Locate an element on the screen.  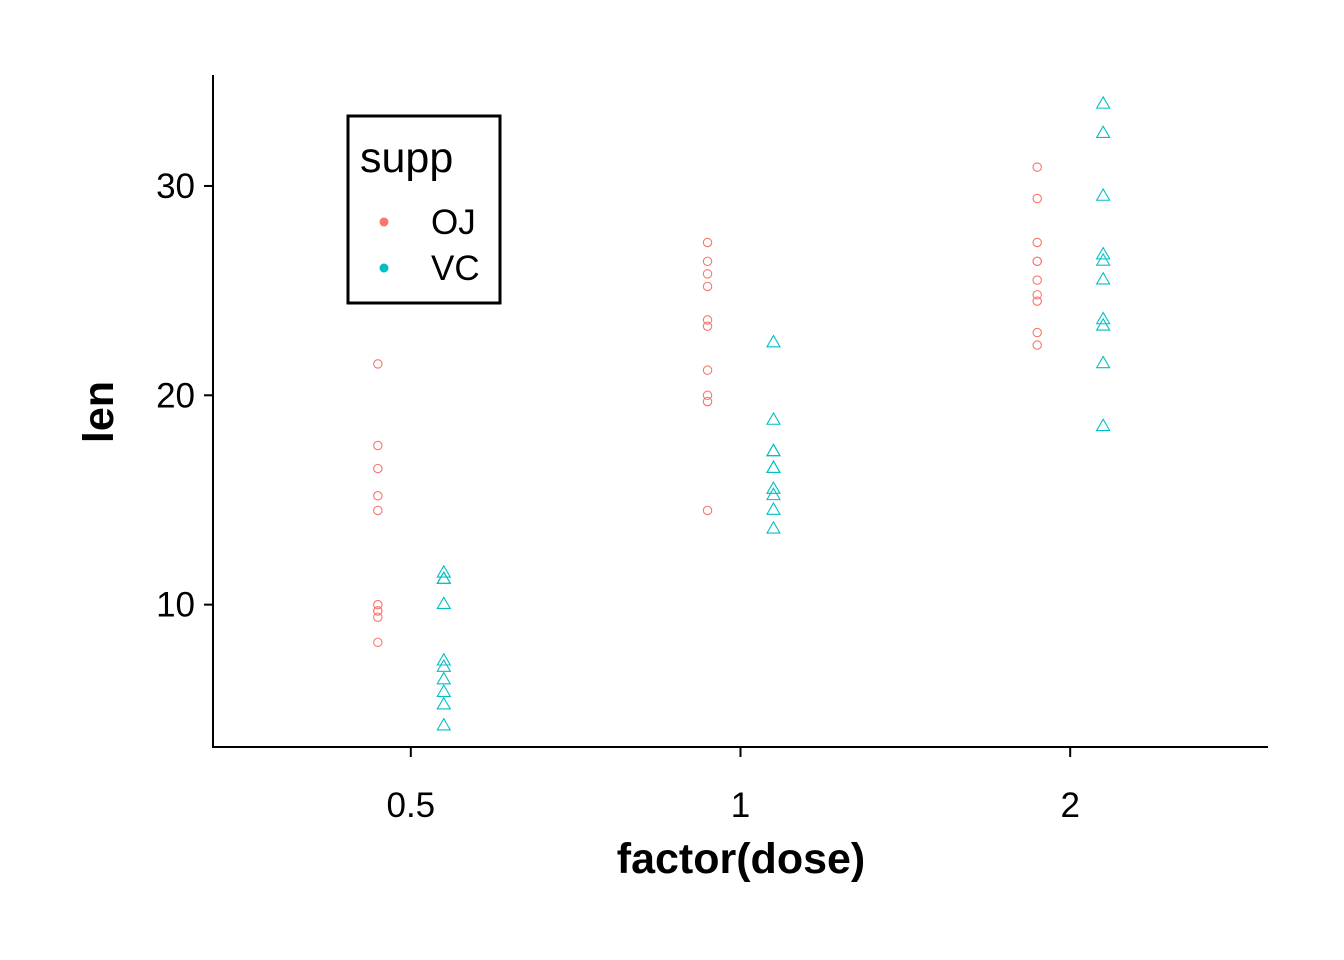
legend: supp OJ VC is located at coordinates (424, 209).